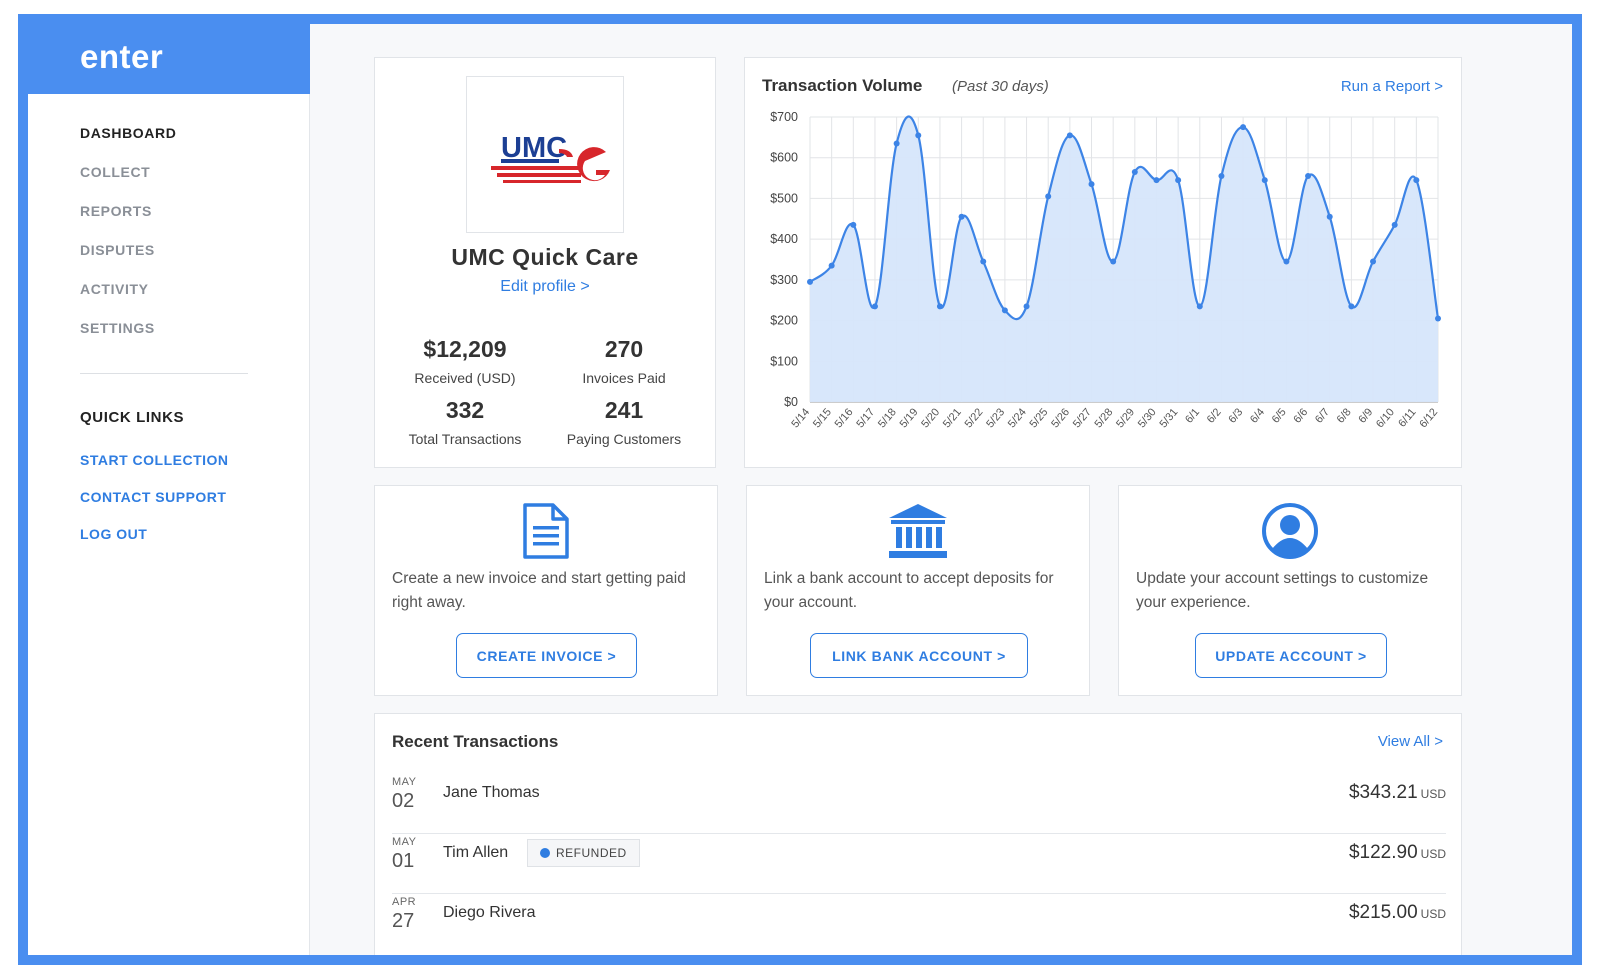  Describe the element at coordinates (1290, 531) in the screenshot. I see `user-circle-icon` at that location.